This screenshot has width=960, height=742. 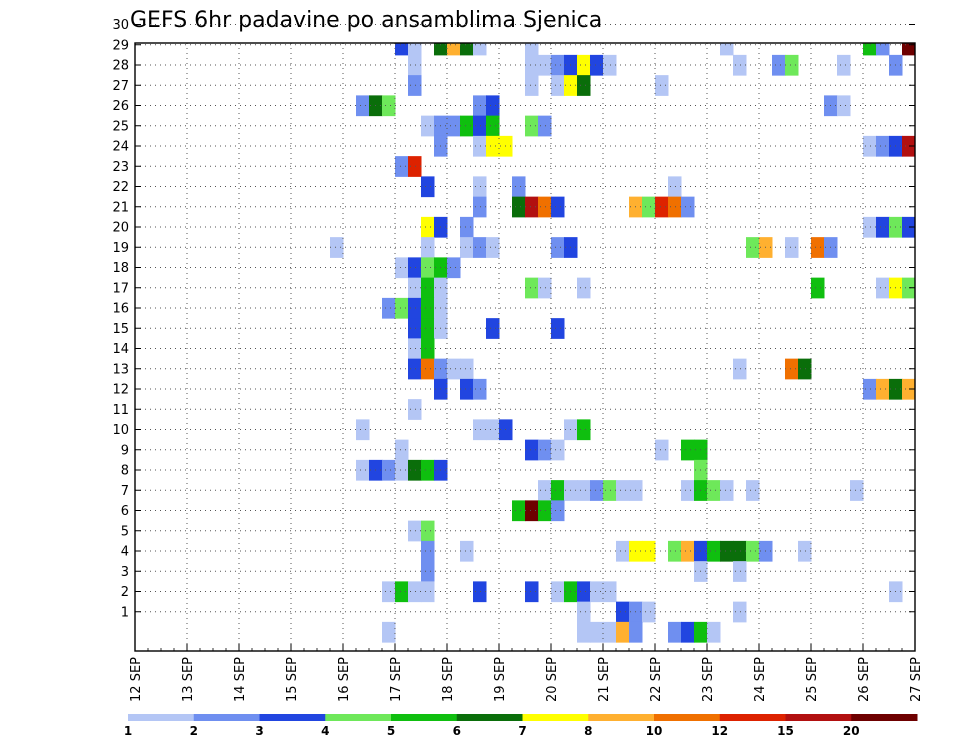 What do you see at coordinates (259, 731) in the screenshot?
I see `legend-label: 3` at bounding box center [259, 731].